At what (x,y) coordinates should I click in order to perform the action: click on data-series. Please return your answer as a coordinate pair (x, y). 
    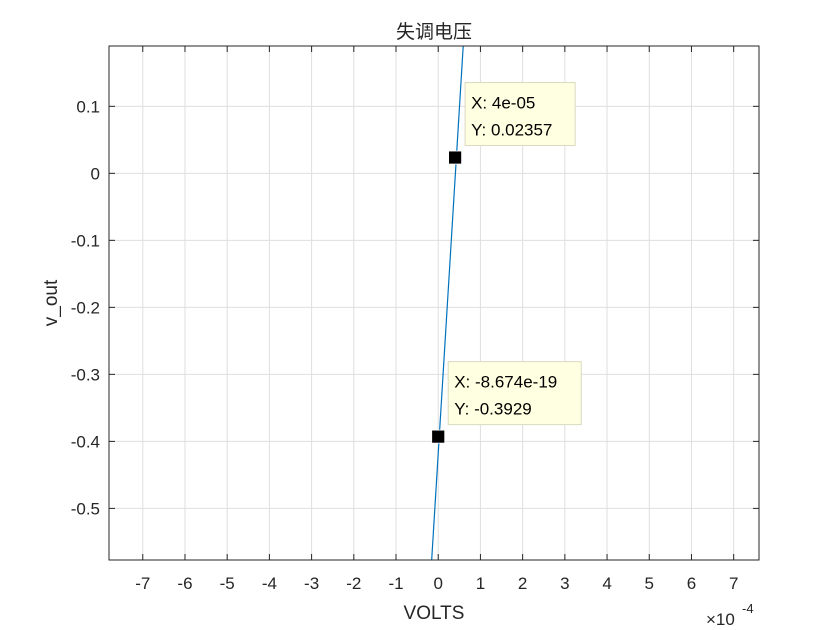
    Looking at the image, I should click on (447, 303).